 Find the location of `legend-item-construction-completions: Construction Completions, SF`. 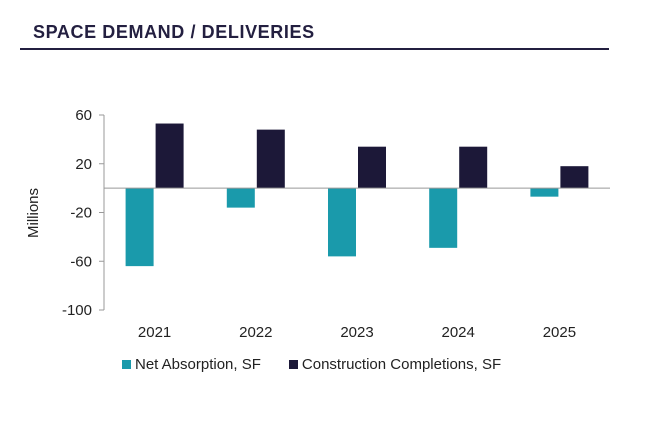

legend-item-construction-completions: Construction Completions, SF is located at coordinates (395, 364).